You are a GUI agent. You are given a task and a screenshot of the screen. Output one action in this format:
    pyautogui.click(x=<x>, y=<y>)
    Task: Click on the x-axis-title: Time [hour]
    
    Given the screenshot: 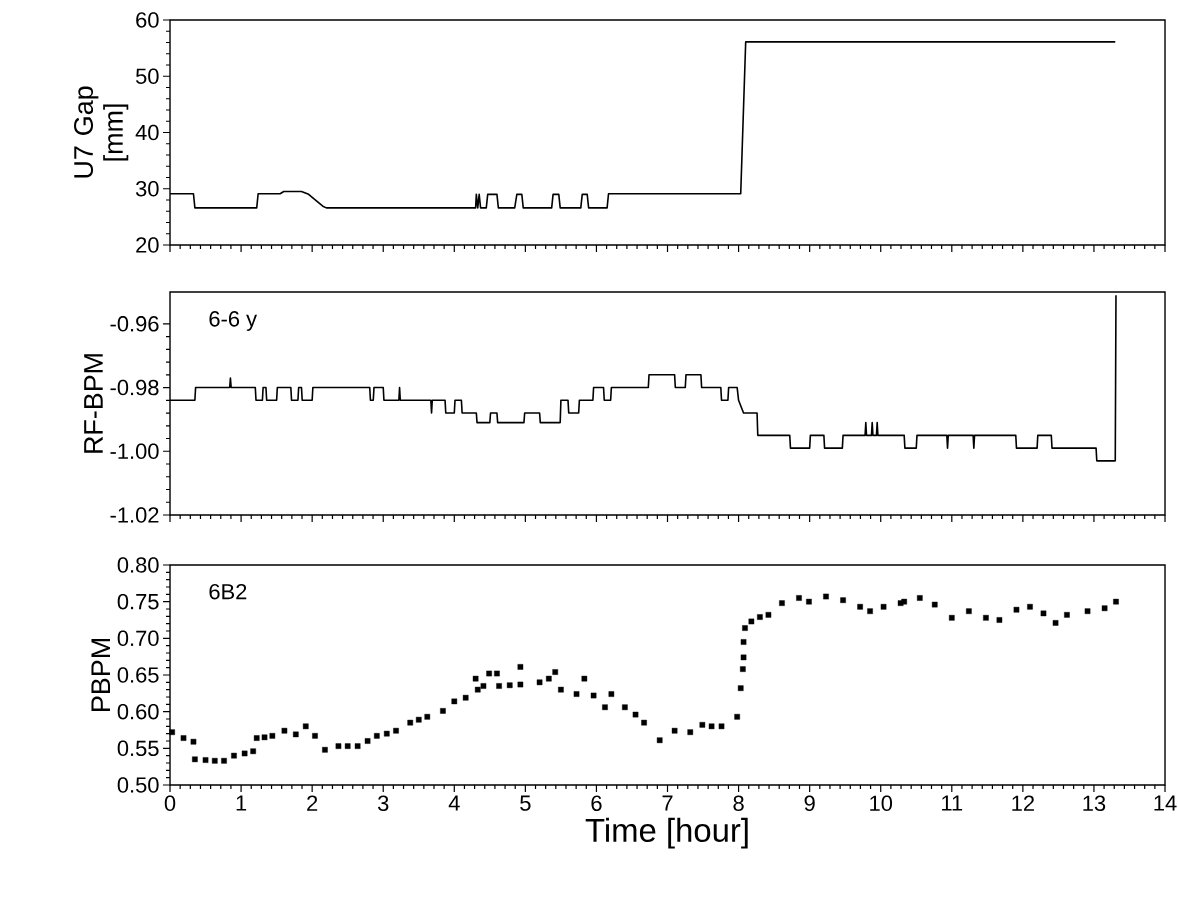 What is the action you would take?
    pyautogui.click(x=666, y=833)
    